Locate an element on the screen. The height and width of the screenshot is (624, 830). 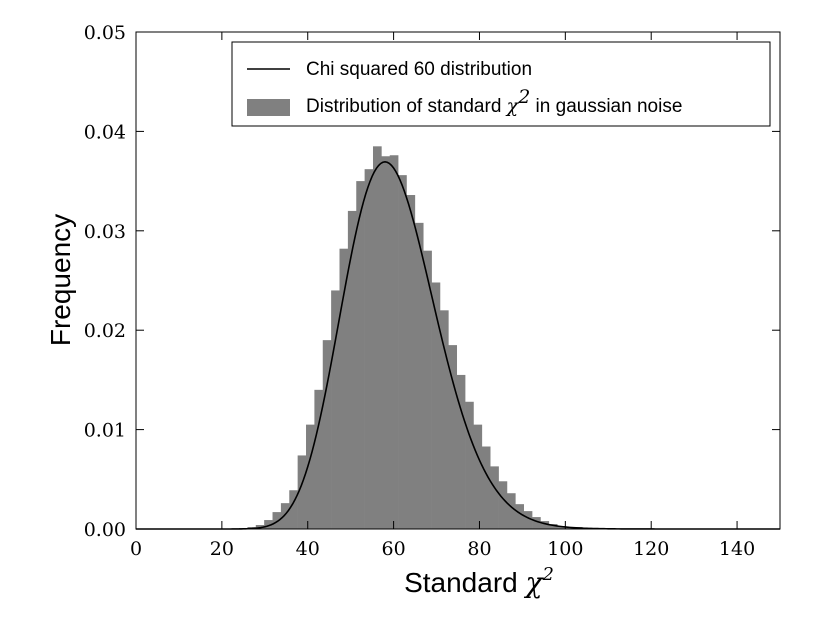
x-tick-label: 60 is located at coordinates (394, 549).